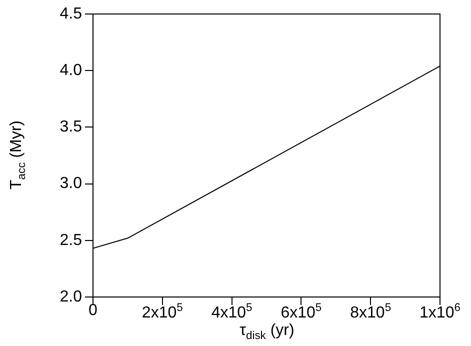 This screenshot has width=471, height=346. I want to click on y-tick-label: 3.0, so click(71, 183).